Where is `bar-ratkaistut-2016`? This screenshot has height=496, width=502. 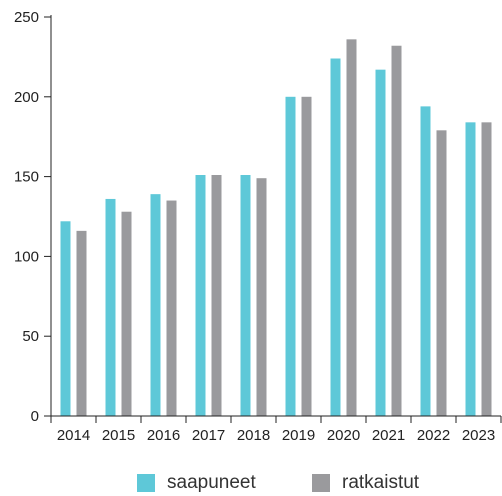
bar-ratkaistut-2016 is located at coordinates (171, 308).